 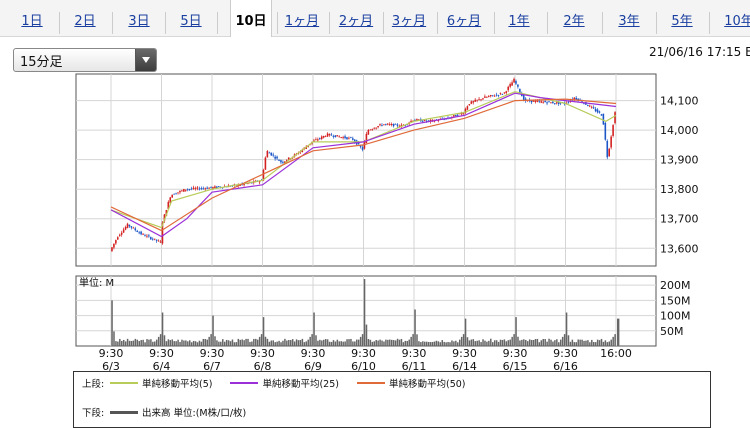 I want to click on tab-8: 6ヶ月, so click(x=464, y=21).